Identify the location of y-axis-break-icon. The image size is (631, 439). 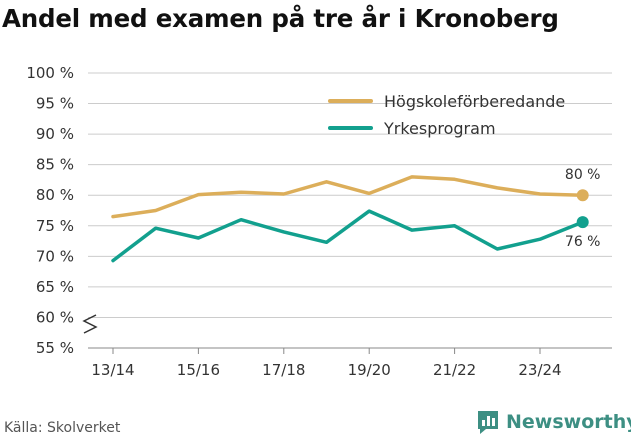
(90, 324).